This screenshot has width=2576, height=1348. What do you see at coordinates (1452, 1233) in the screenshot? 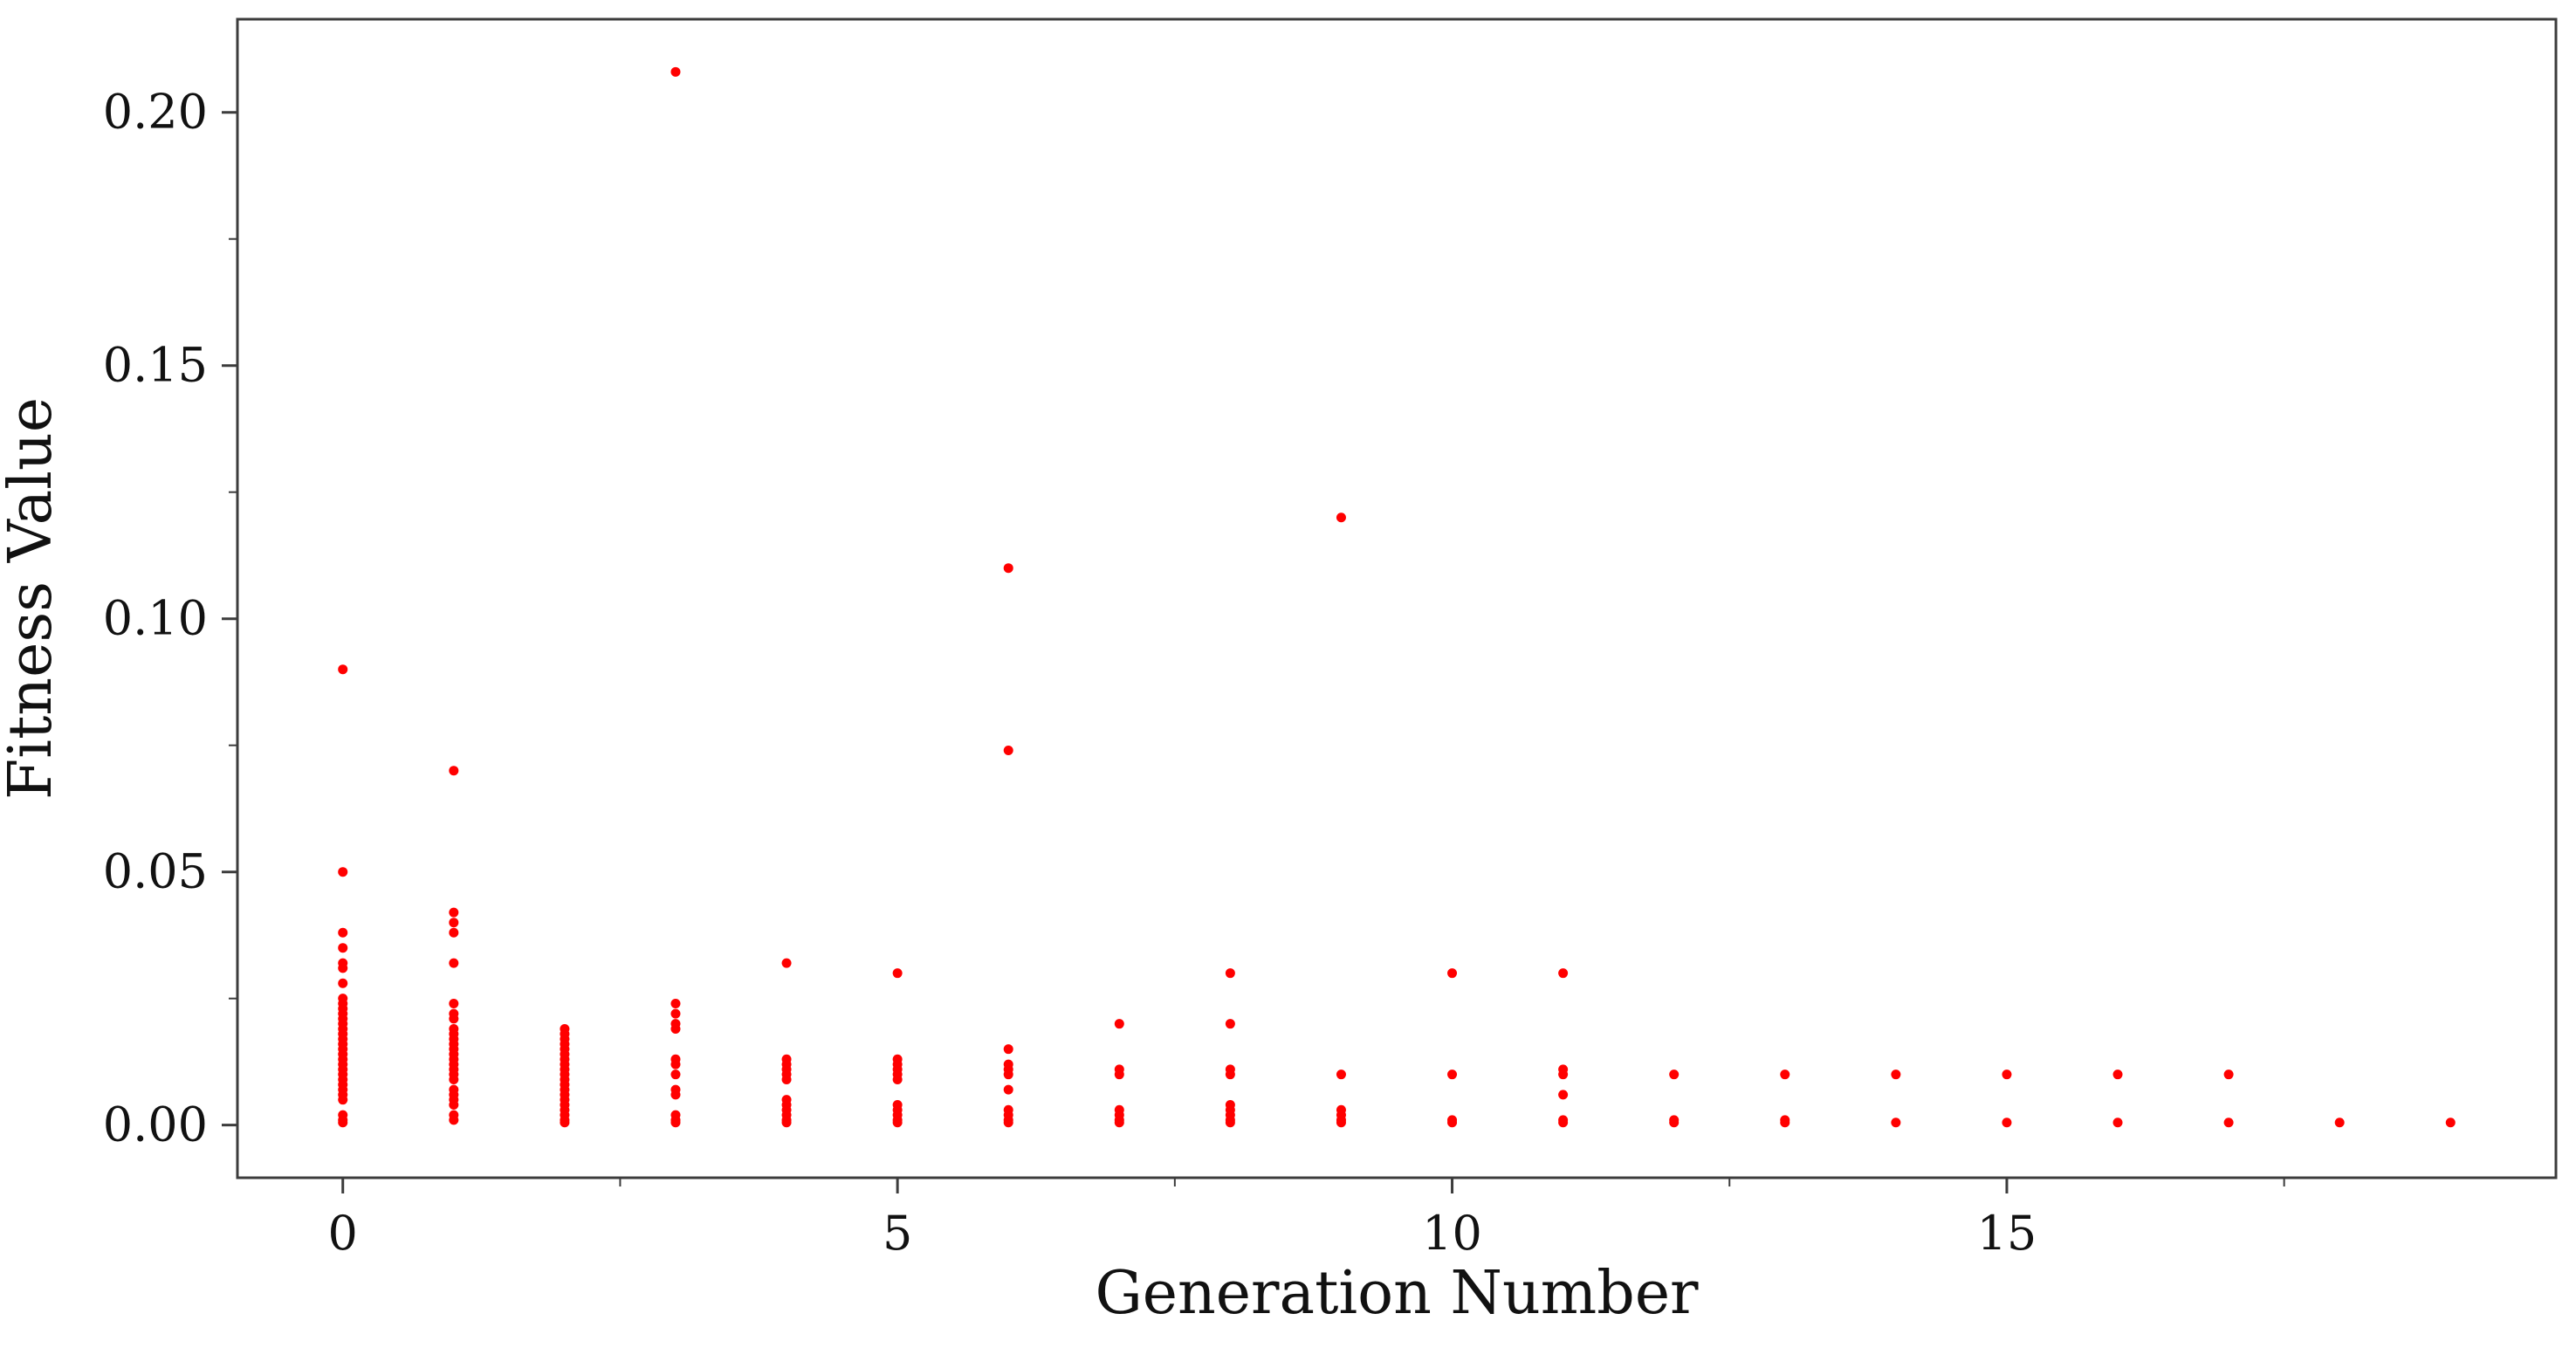
I see `x-axis-tick-label: 10` at bounding box center [1452, 1233].